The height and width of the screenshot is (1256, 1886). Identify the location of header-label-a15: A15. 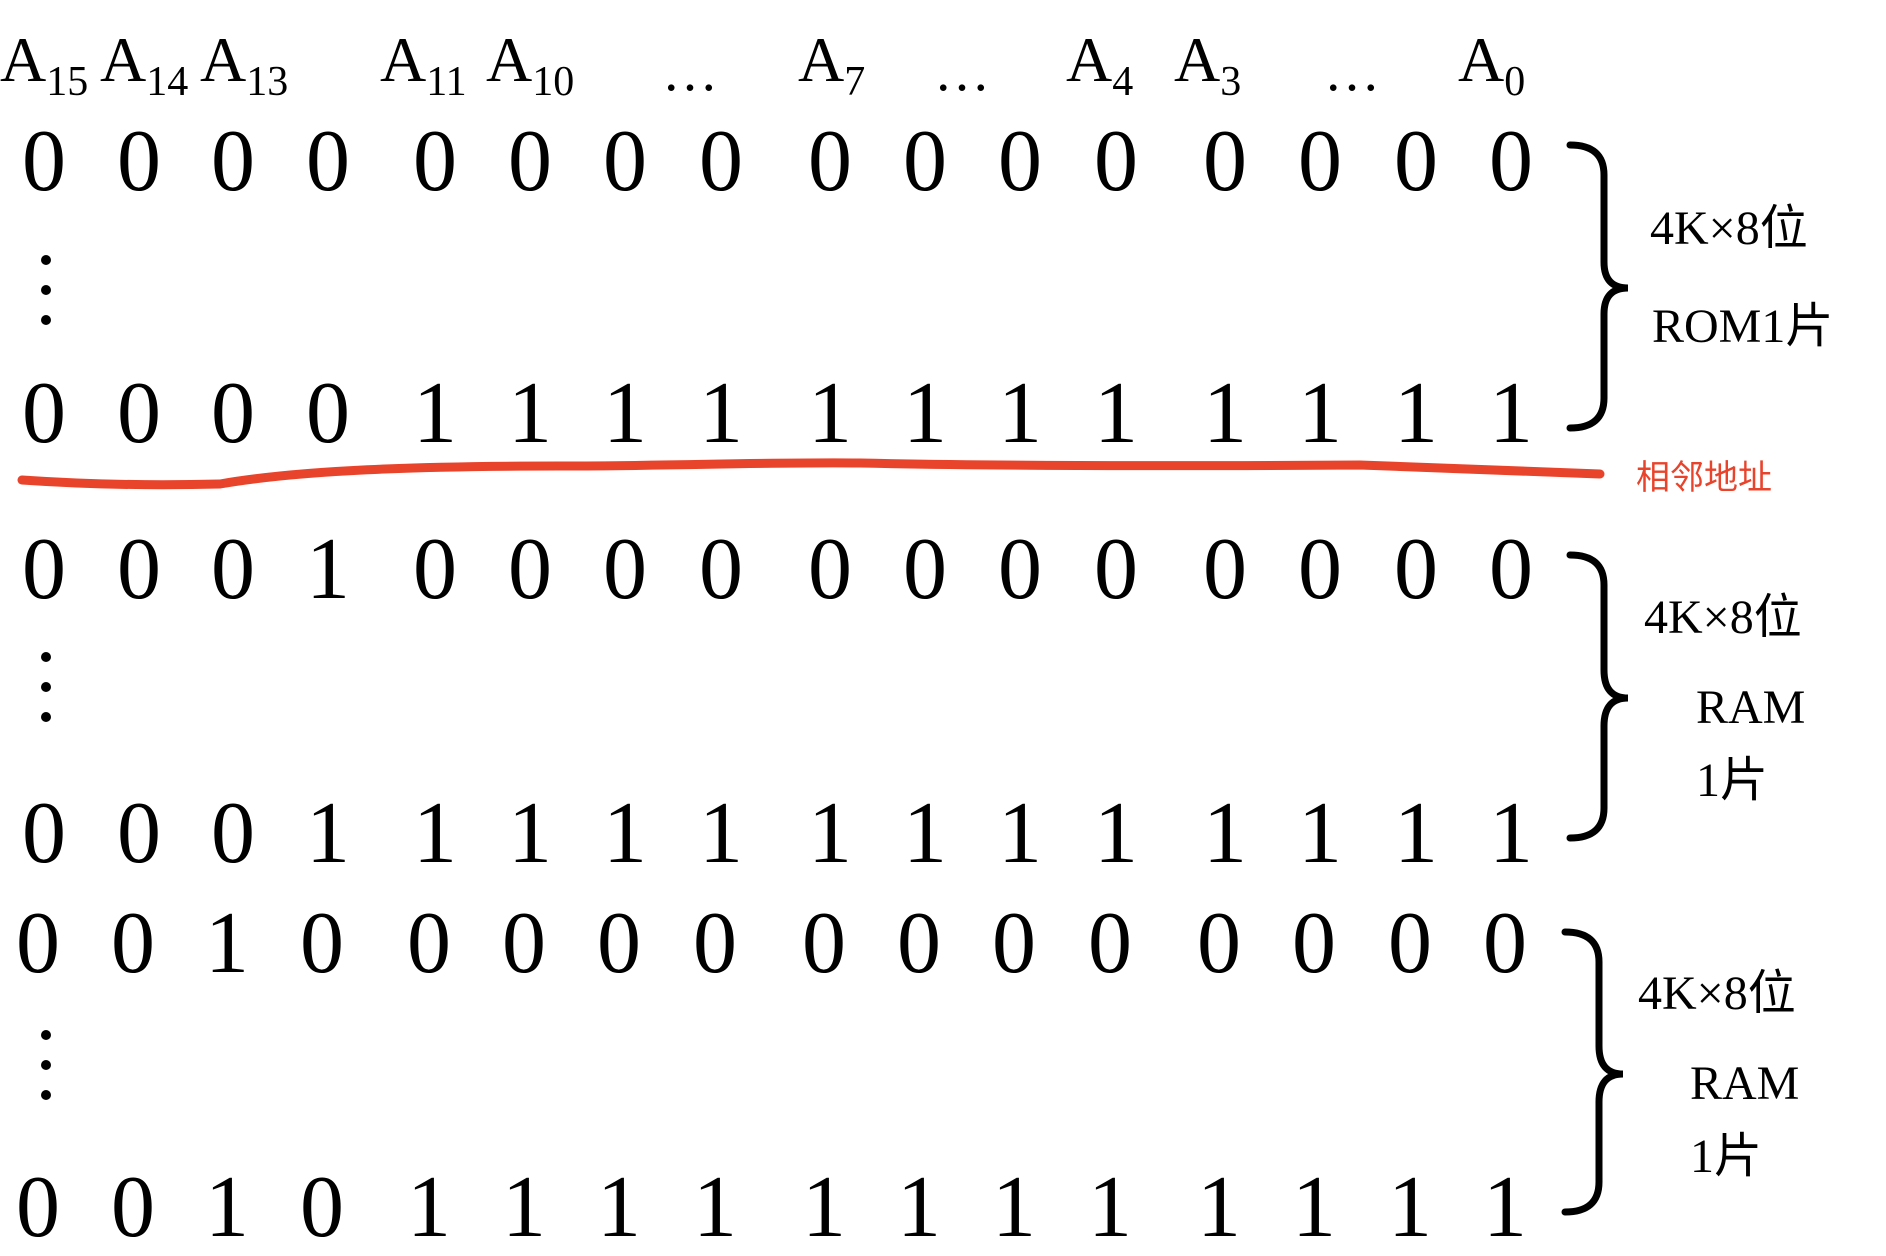
(44, 64).